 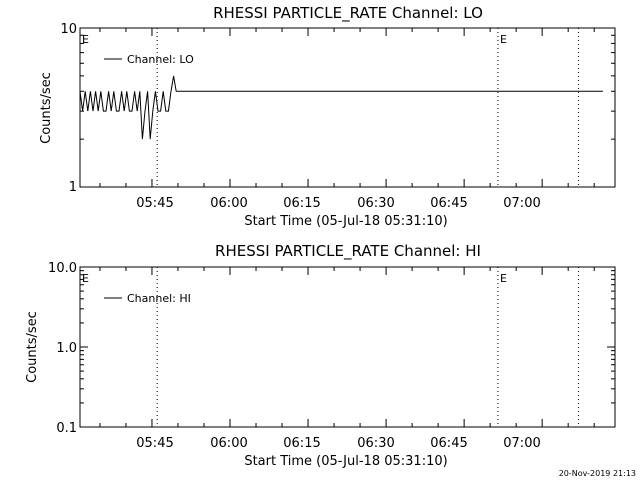 What do you see at coordinates (338, 443) in the screenshot?
I see `x-tick-labels-hi: 05:45 06:00 06:15 06:30 06:45 07:00` at bounding box center [338, 443].